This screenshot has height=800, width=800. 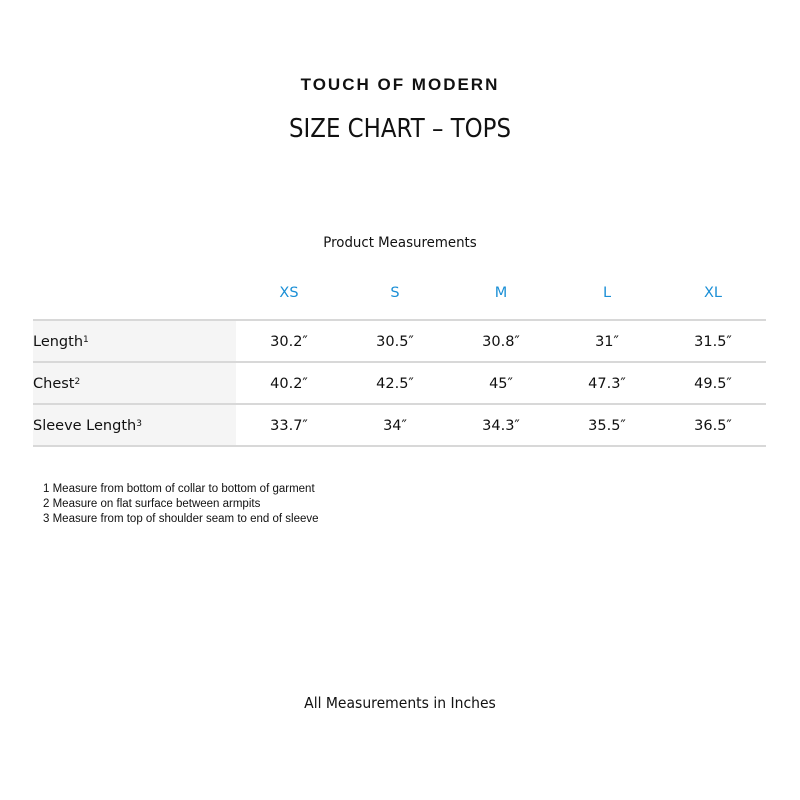 What do you see at coordinates (395, 342) in the screenshot?
I see `table-cell: 30.5″` at bounding box center [395, 342].